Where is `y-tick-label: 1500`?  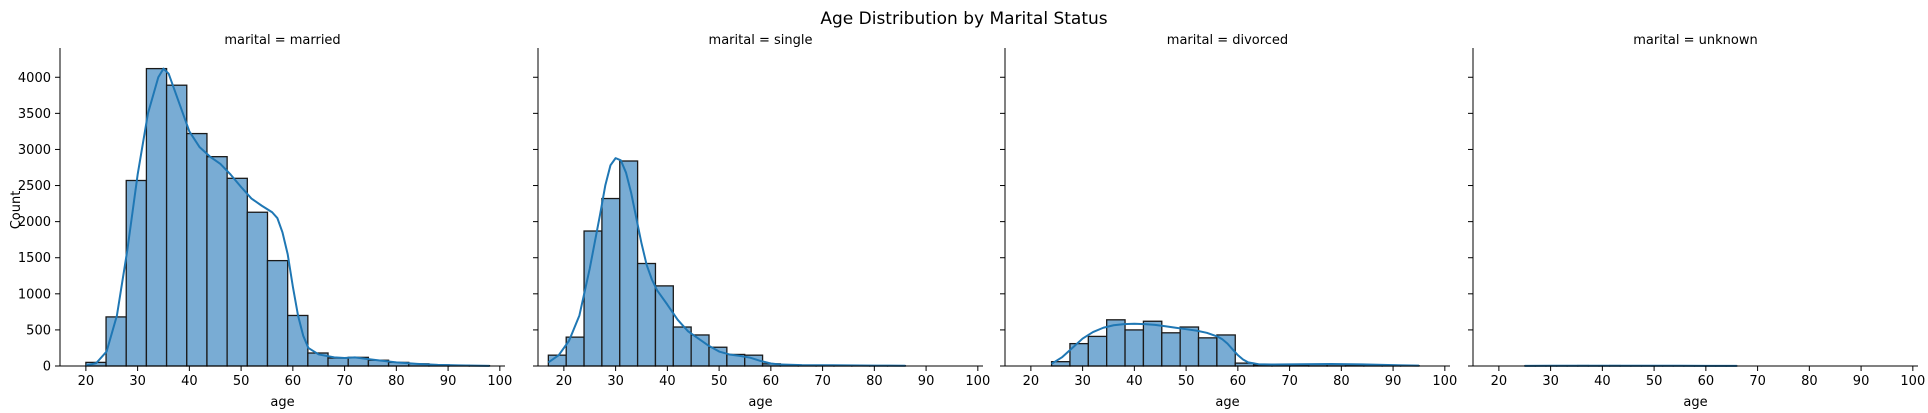
y-tick-label: 1500 is located at coordinates (34, 258).